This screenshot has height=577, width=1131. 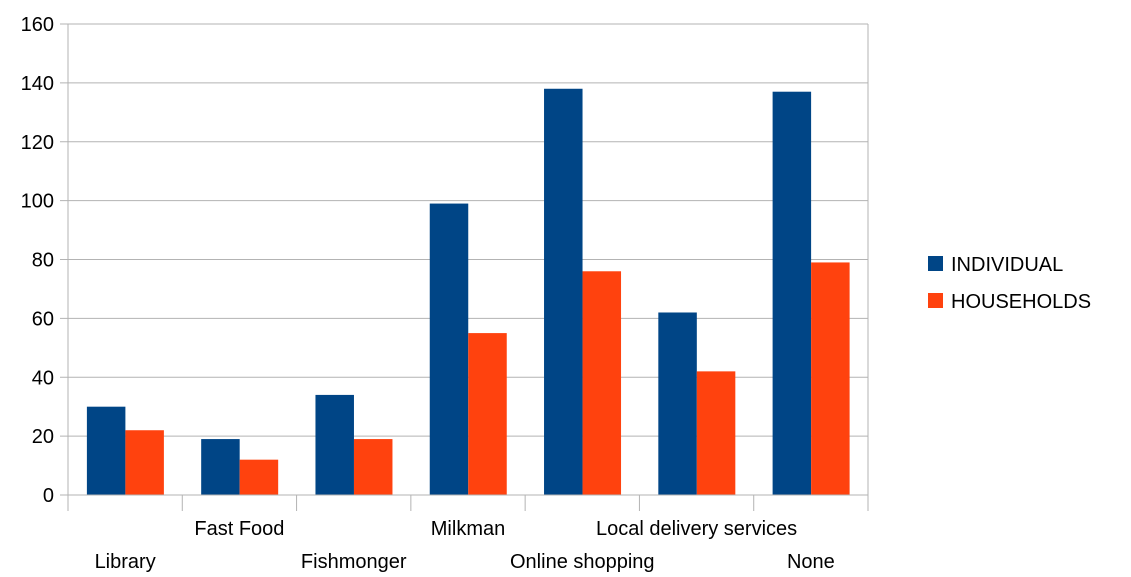 What do you see at coordinates (43, 261) in the screenshot?
I see `y-tick-label: 80` at bounding box center [43, 261].